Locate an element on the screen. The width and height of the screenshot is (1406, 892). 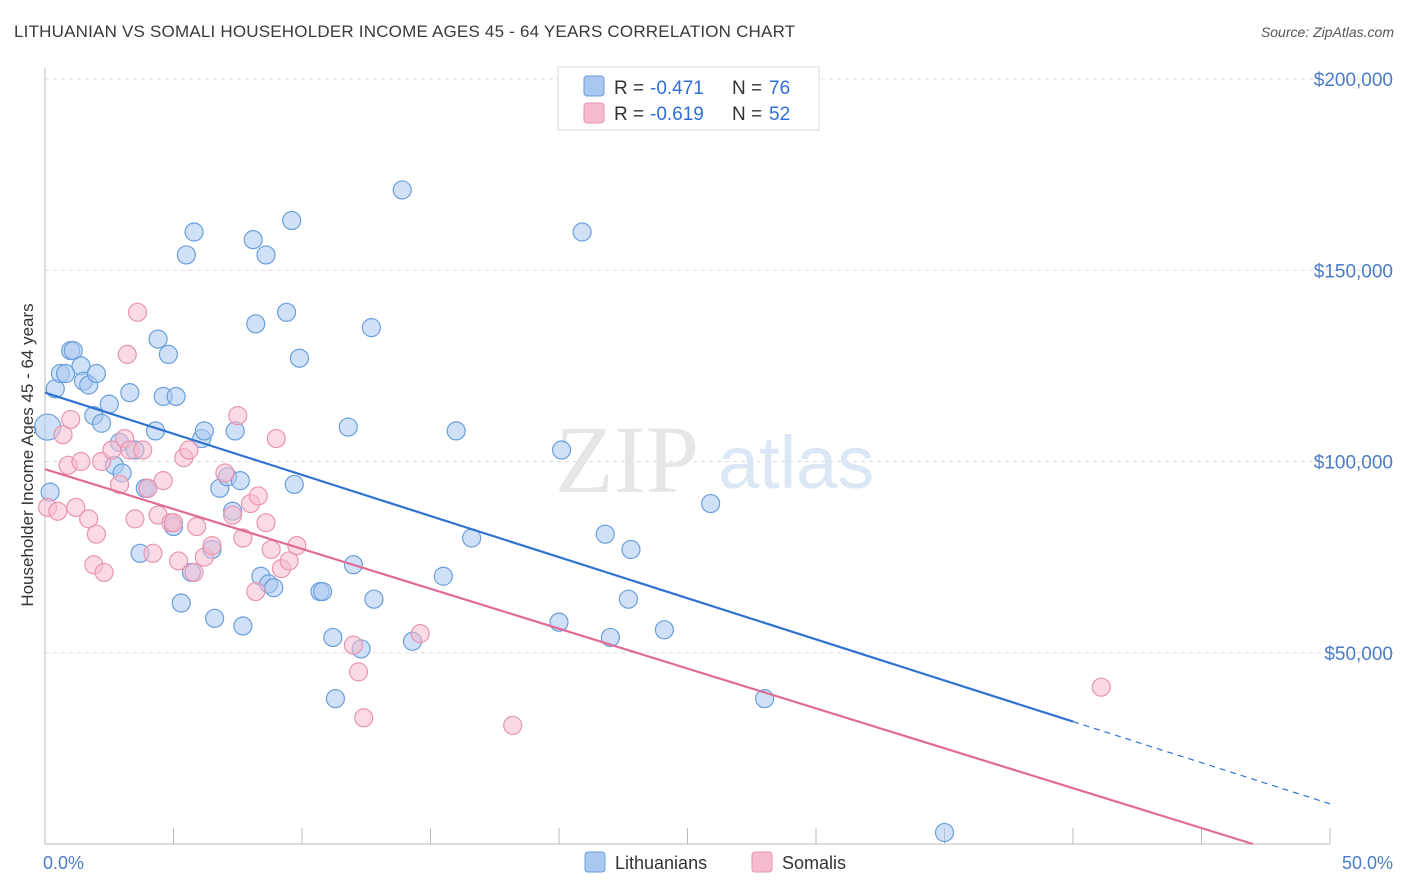
bottom-legend-swatch-lithuanians is located at coordinates (595, 862).